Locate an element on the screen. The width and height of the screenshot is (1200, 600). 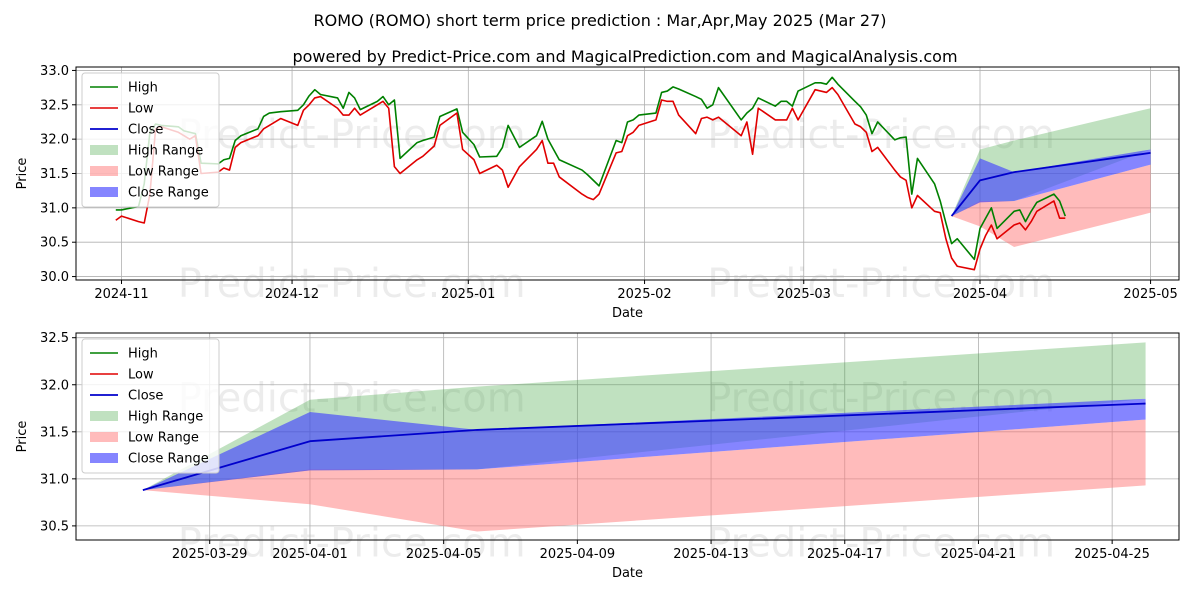
x-tick-label: 2025-02 is located at coordinates (644, 294).